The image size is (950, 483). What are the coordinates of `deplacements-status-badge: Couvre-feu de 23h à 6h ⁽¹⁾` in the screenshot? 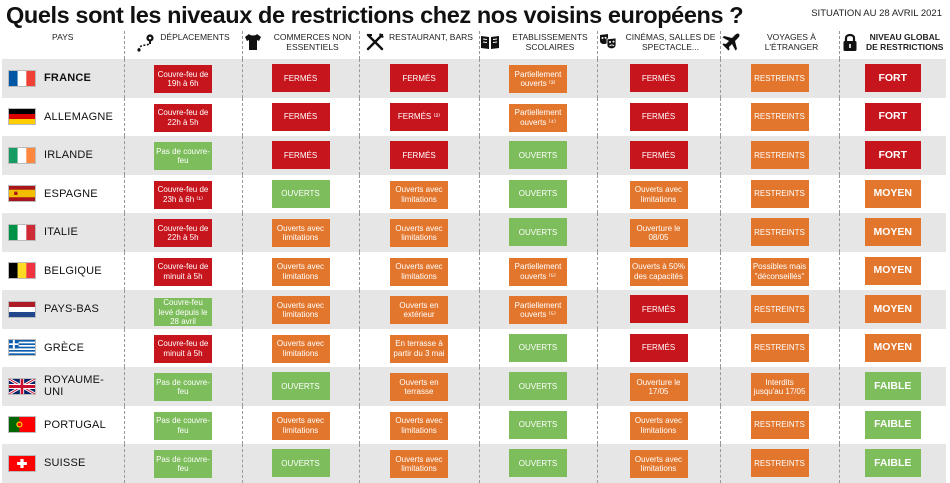 It's located at (183, 194).